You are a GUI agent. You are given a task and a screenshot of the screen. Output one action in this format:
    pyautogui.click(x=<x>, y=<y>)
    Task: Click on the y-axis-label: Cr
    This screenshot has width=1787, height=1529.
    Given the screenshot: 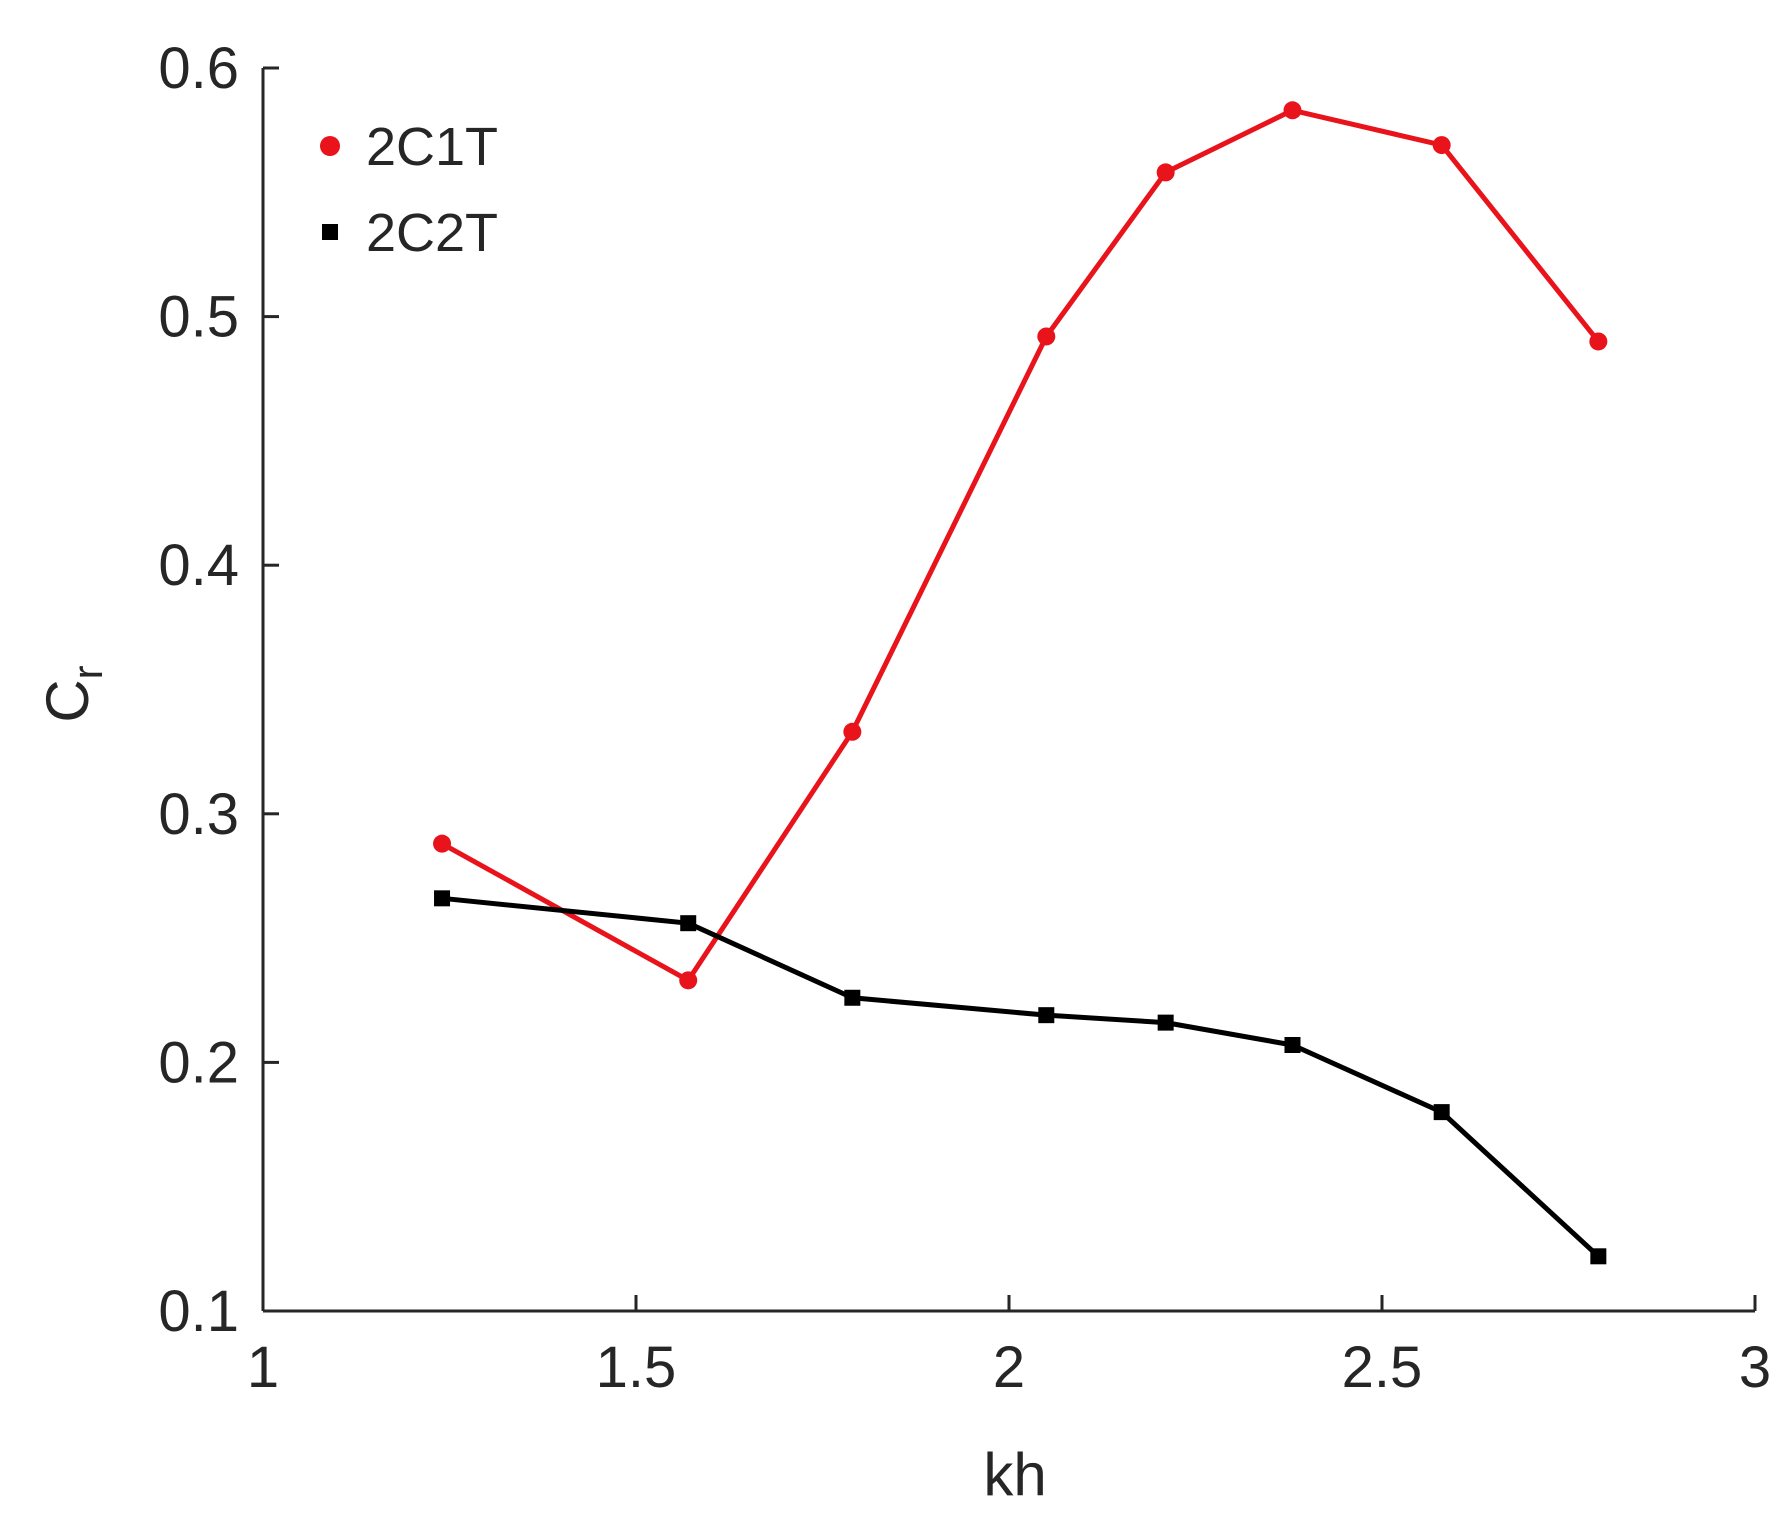 What is the action you would take?
    pyautogui.click(x=72, y=693)
    